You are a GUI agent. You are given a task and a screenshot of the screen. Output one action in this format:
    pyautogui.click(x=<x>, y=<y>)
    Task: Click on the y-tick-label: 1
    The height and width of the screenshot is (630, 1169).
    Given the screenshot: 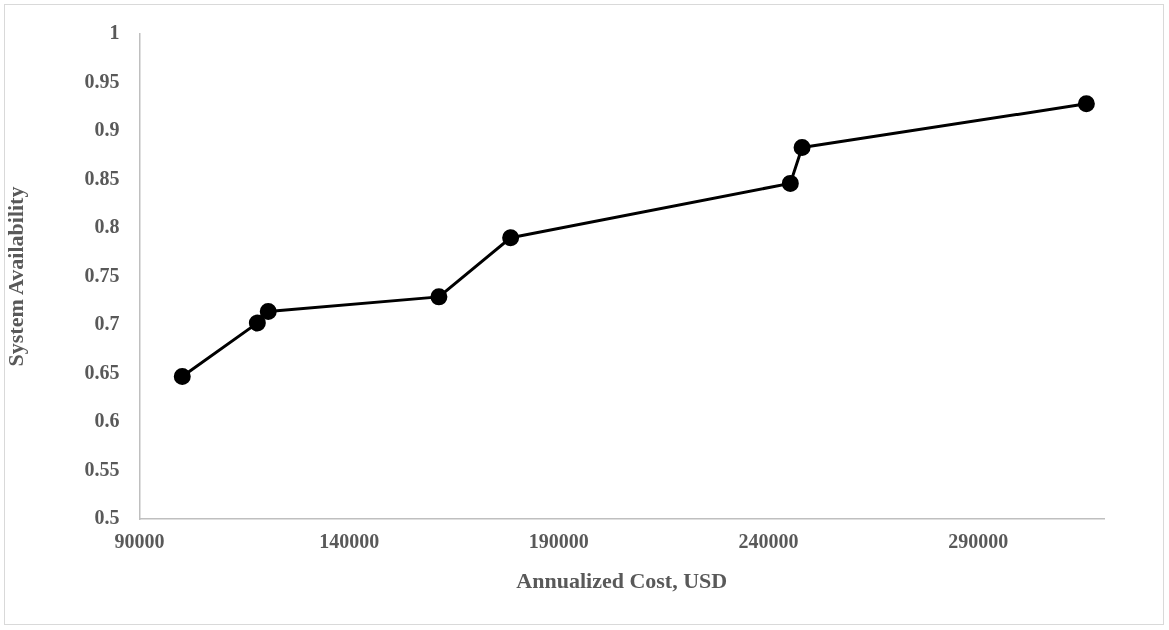 What is the action you would take?
    pyautogui.click(x=114, y=32)
    